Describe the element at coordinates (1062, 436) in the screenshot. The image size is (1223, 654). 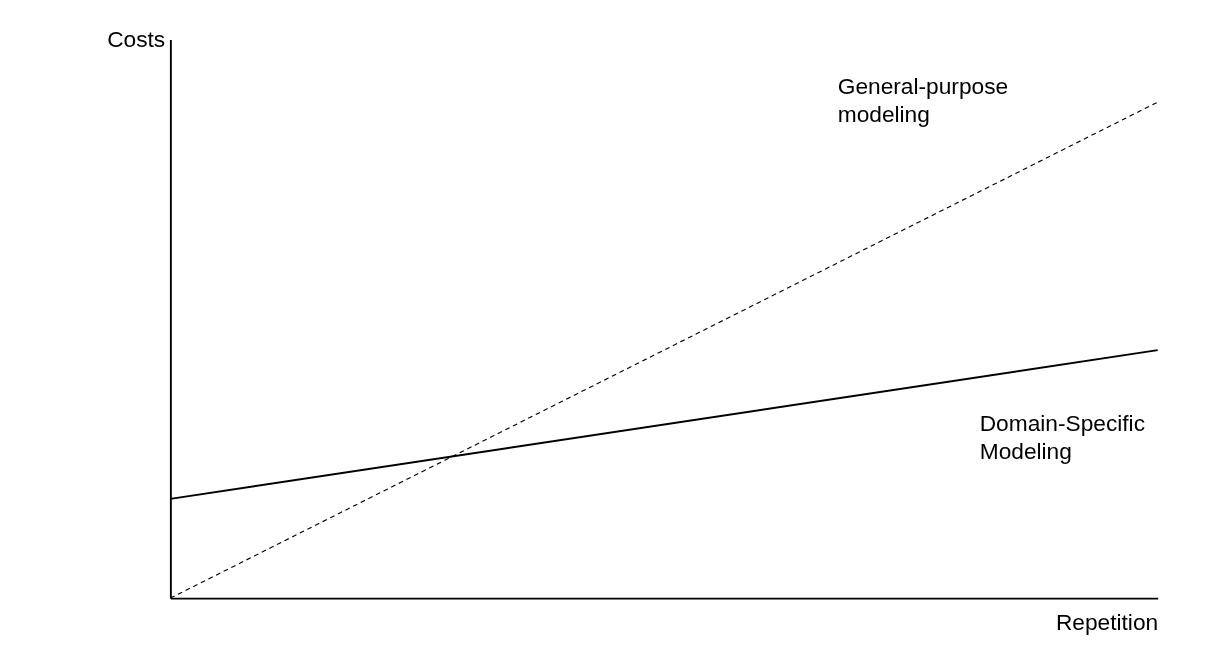
I see `series-label: Domain-Specific Modeling` at that location.